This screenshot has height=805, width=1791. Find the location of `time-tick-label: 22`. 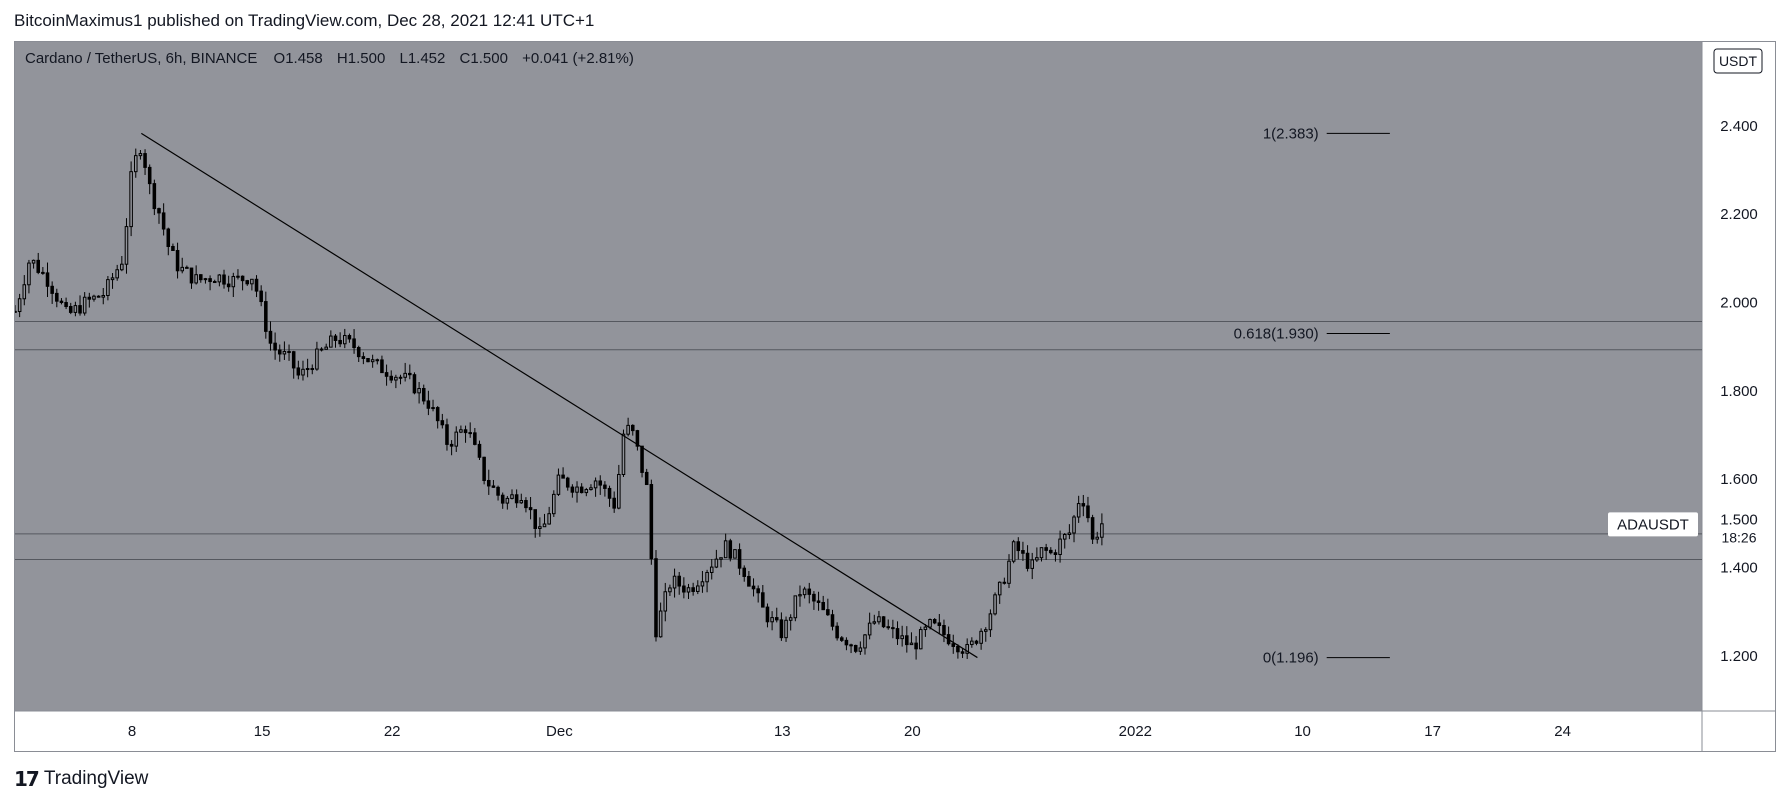

time-tick-label: 22 is located at coordinates (392, 731).